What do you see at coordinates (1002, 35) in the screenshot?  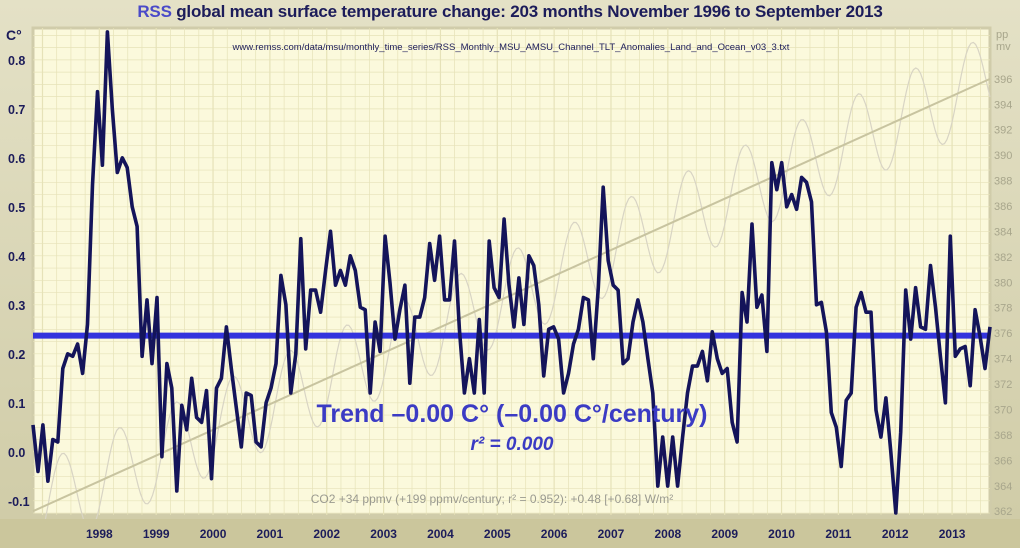 I see `y2-axis-label: pp` at bounding box center [1002, 35].